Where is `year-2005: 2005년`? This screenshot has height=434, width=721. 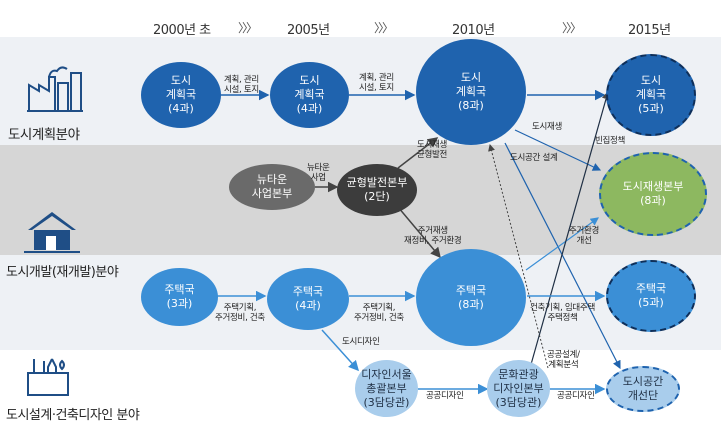
year-2005: 2005년 is located at coordinates (308, 30).